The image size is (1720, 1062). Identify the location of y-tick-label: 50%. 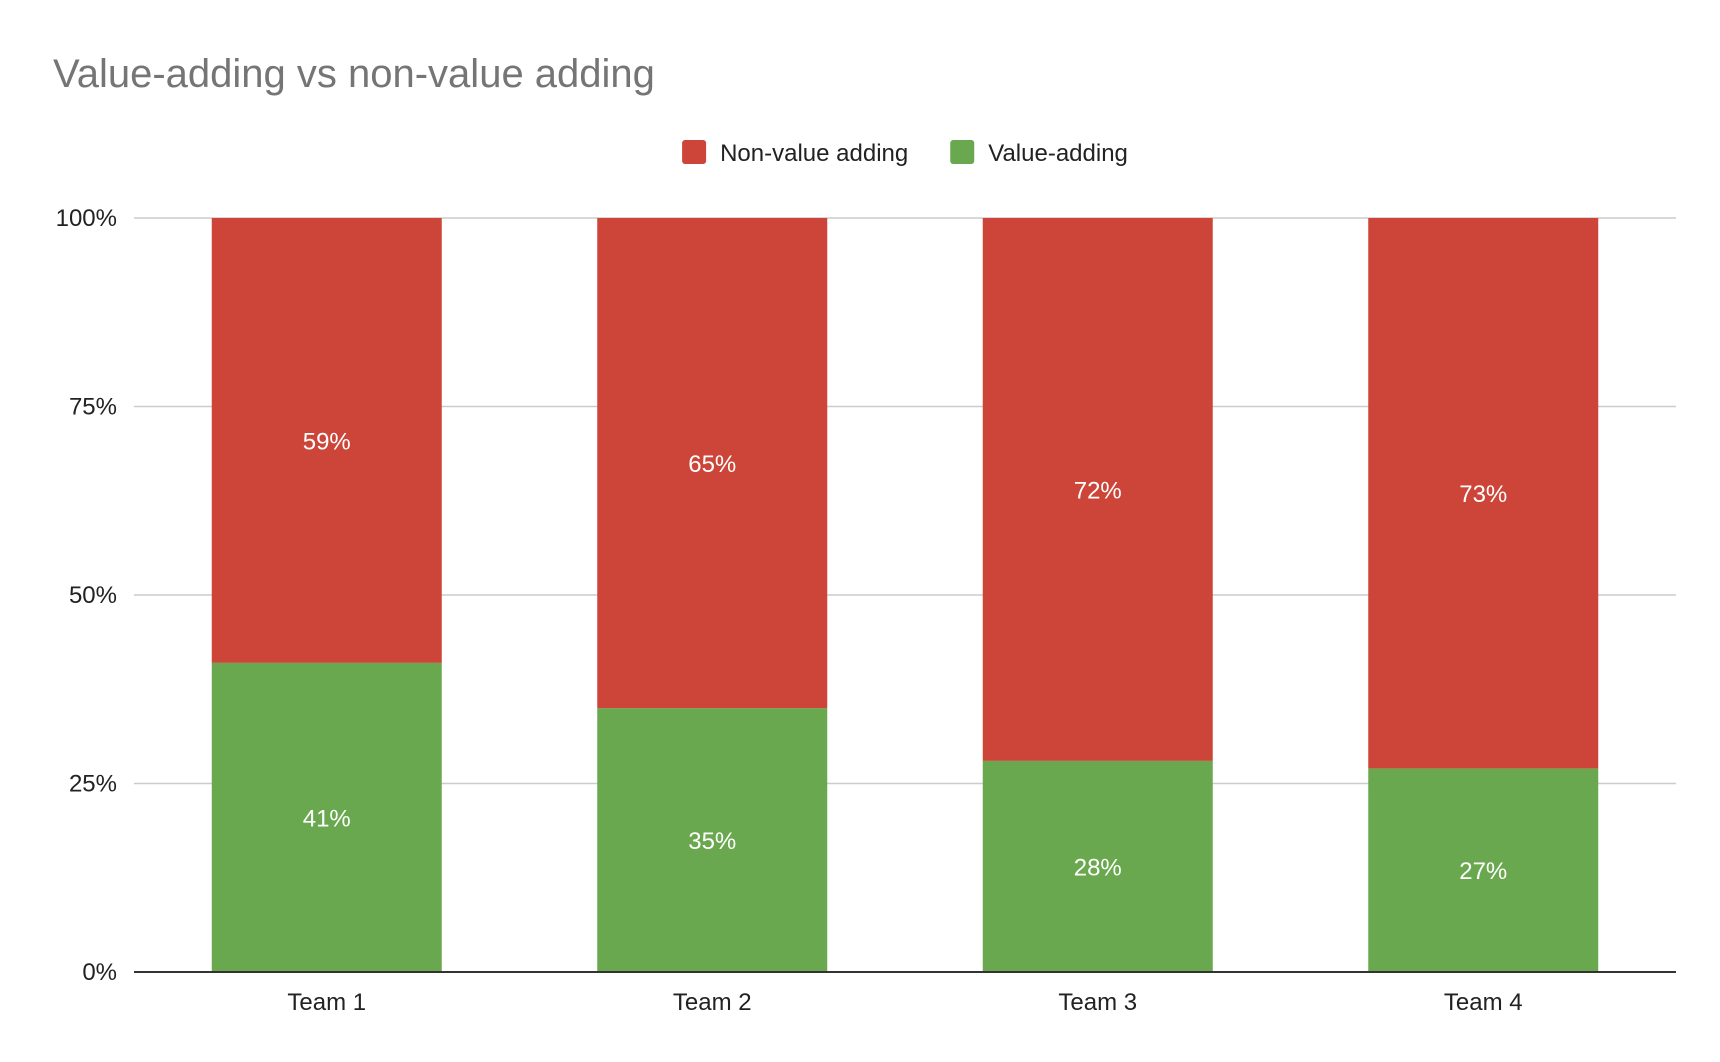
(93, 595).